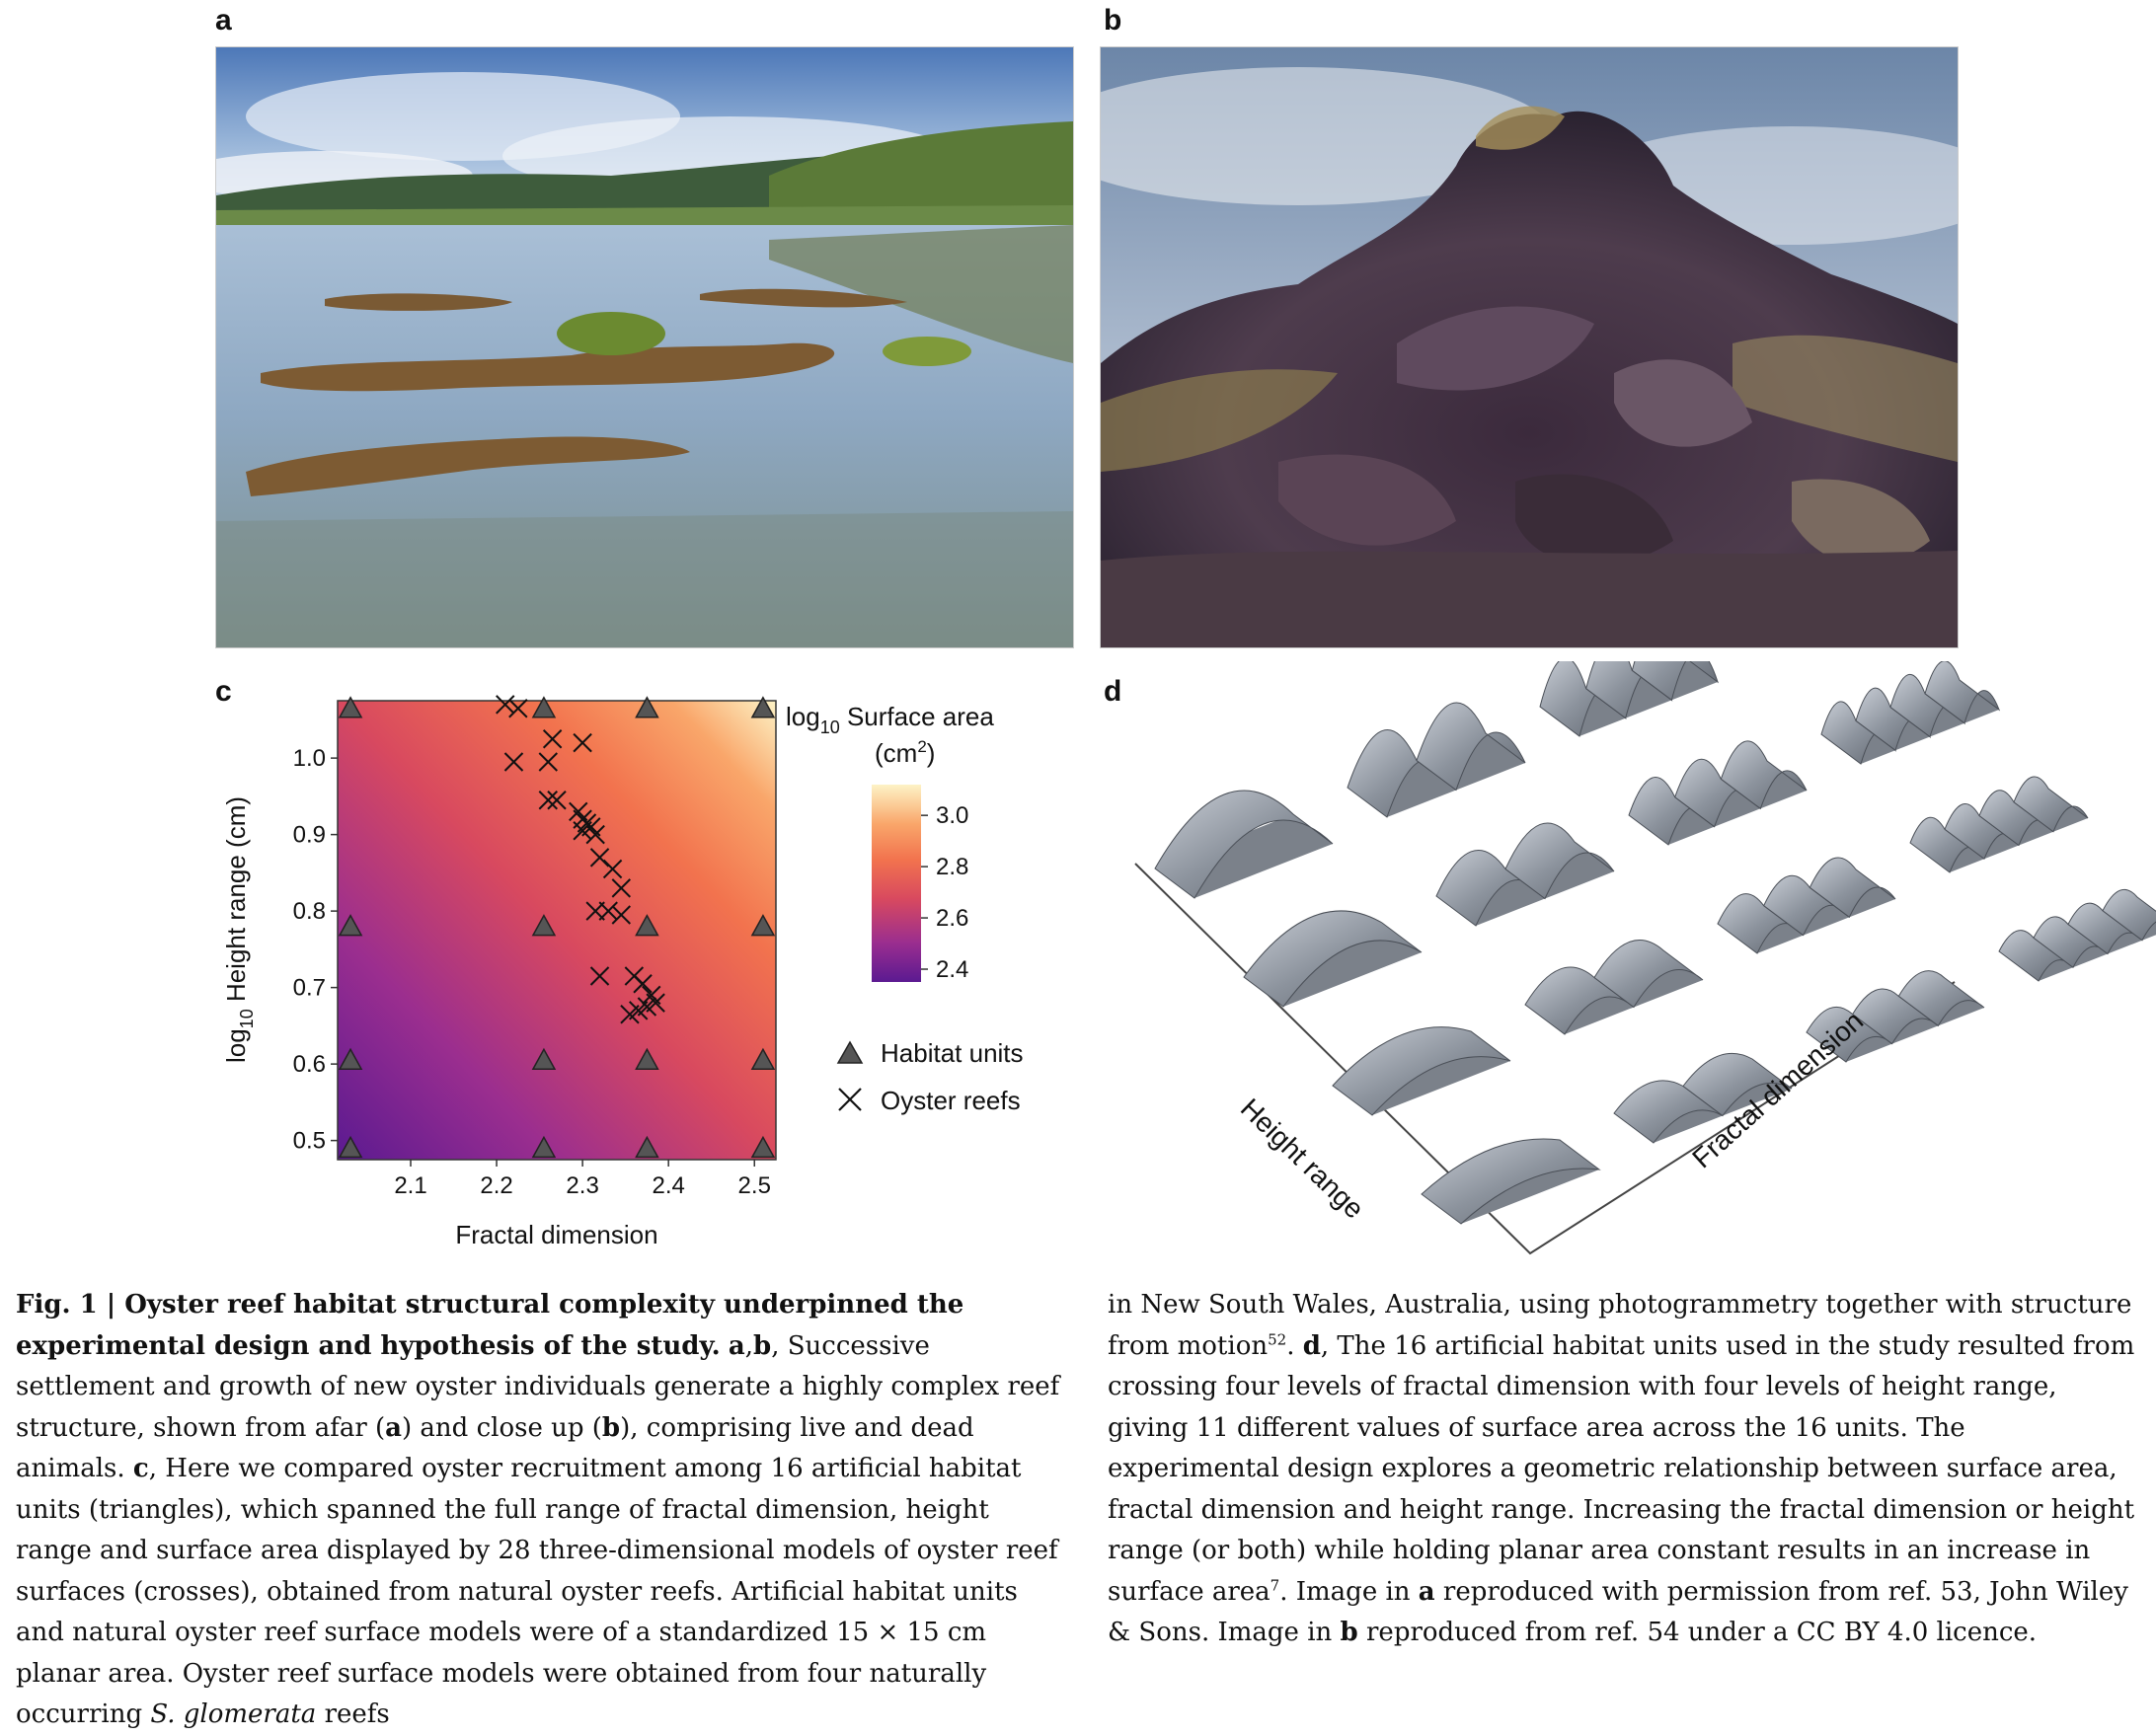 Image resolution: width=2156 pixels, height=1736 pixels. What do you see at coordinates (309, 835) in the screenshot?
I see `y-tick-label: 0.9` at bounding box center [309, 835].